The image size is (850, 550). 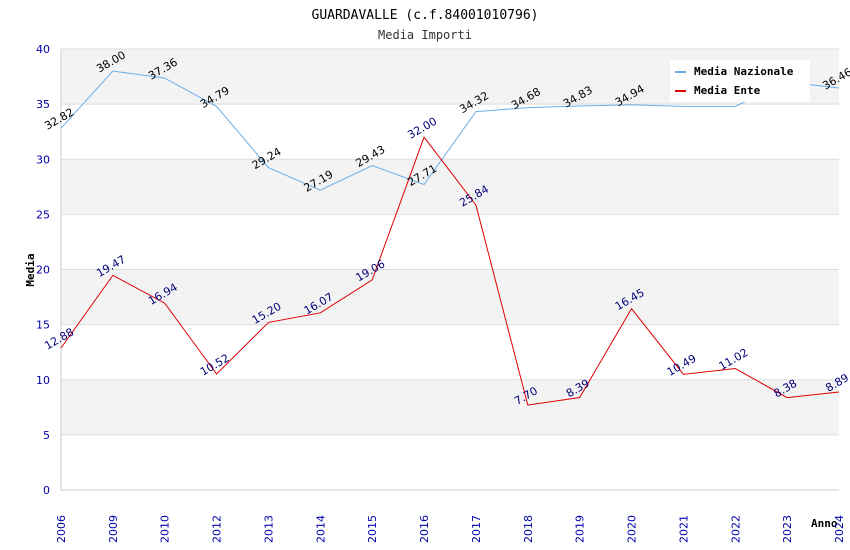 I want to click on x-tick-label: 2016, so click(x=424, y=529).